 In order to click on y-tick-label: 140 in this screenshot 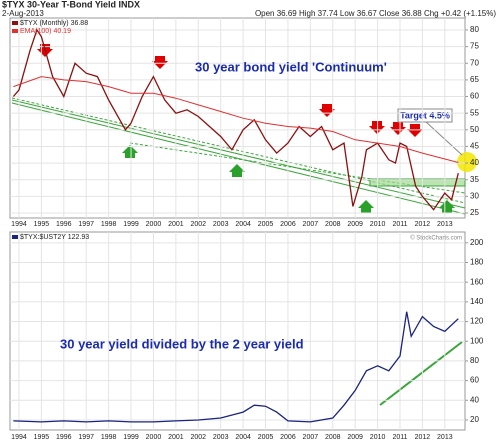, I will do `click(477, 301)`.